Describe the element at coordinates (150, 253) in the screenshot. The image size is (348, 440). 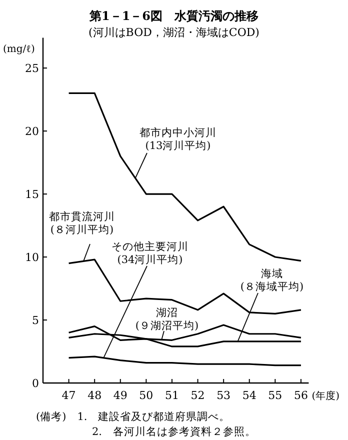
I see `text: その他主要河川 (34河川平均)` at that location.